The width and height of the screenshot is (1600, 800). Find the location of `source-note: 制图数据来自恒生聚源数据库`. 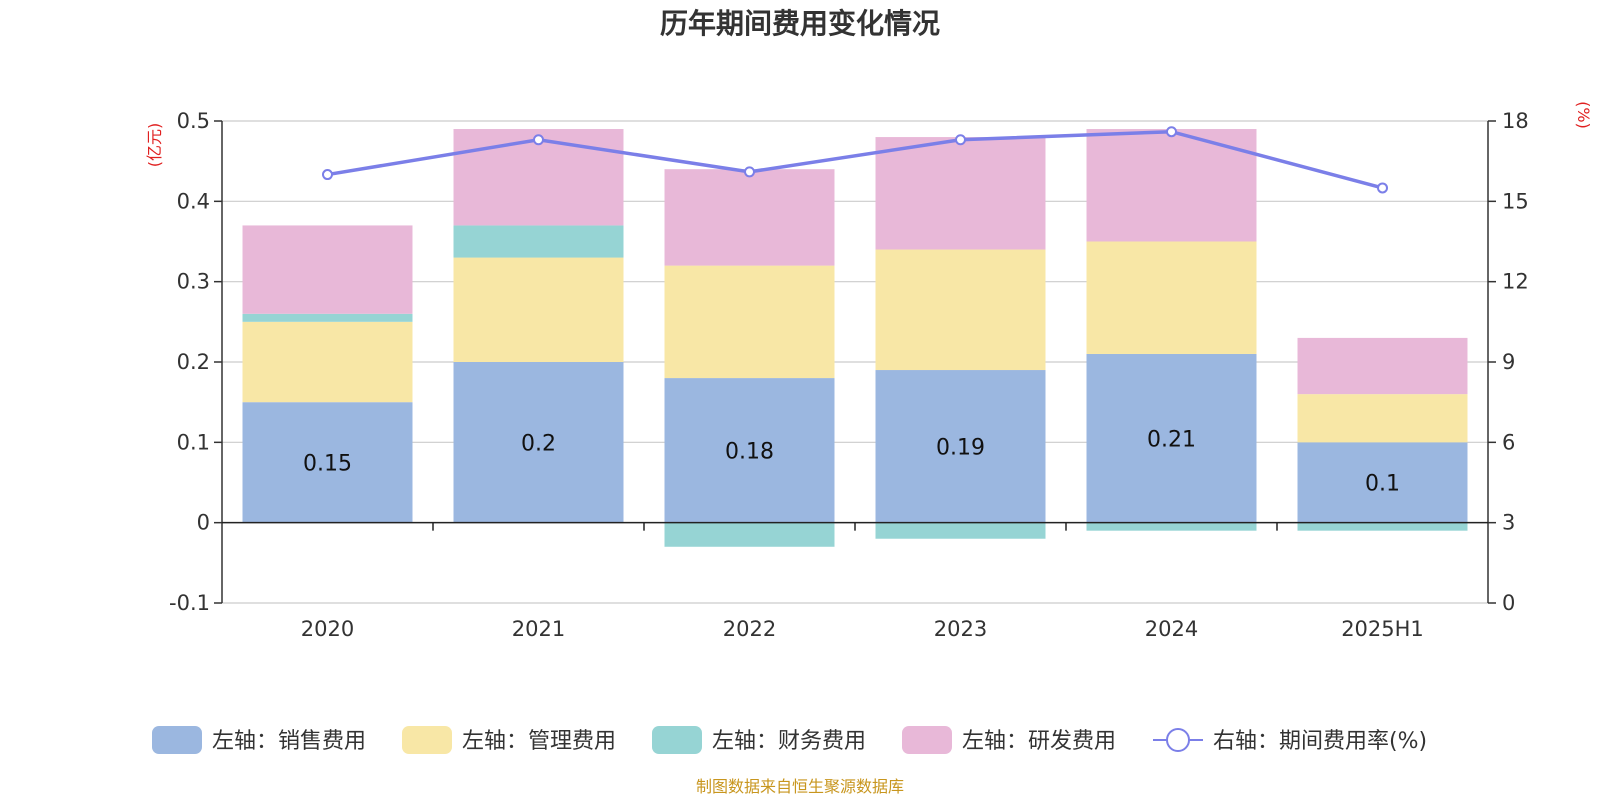

source-note: 制图数据来自恒生聚源数据库 is located at coordinates (800, 786).